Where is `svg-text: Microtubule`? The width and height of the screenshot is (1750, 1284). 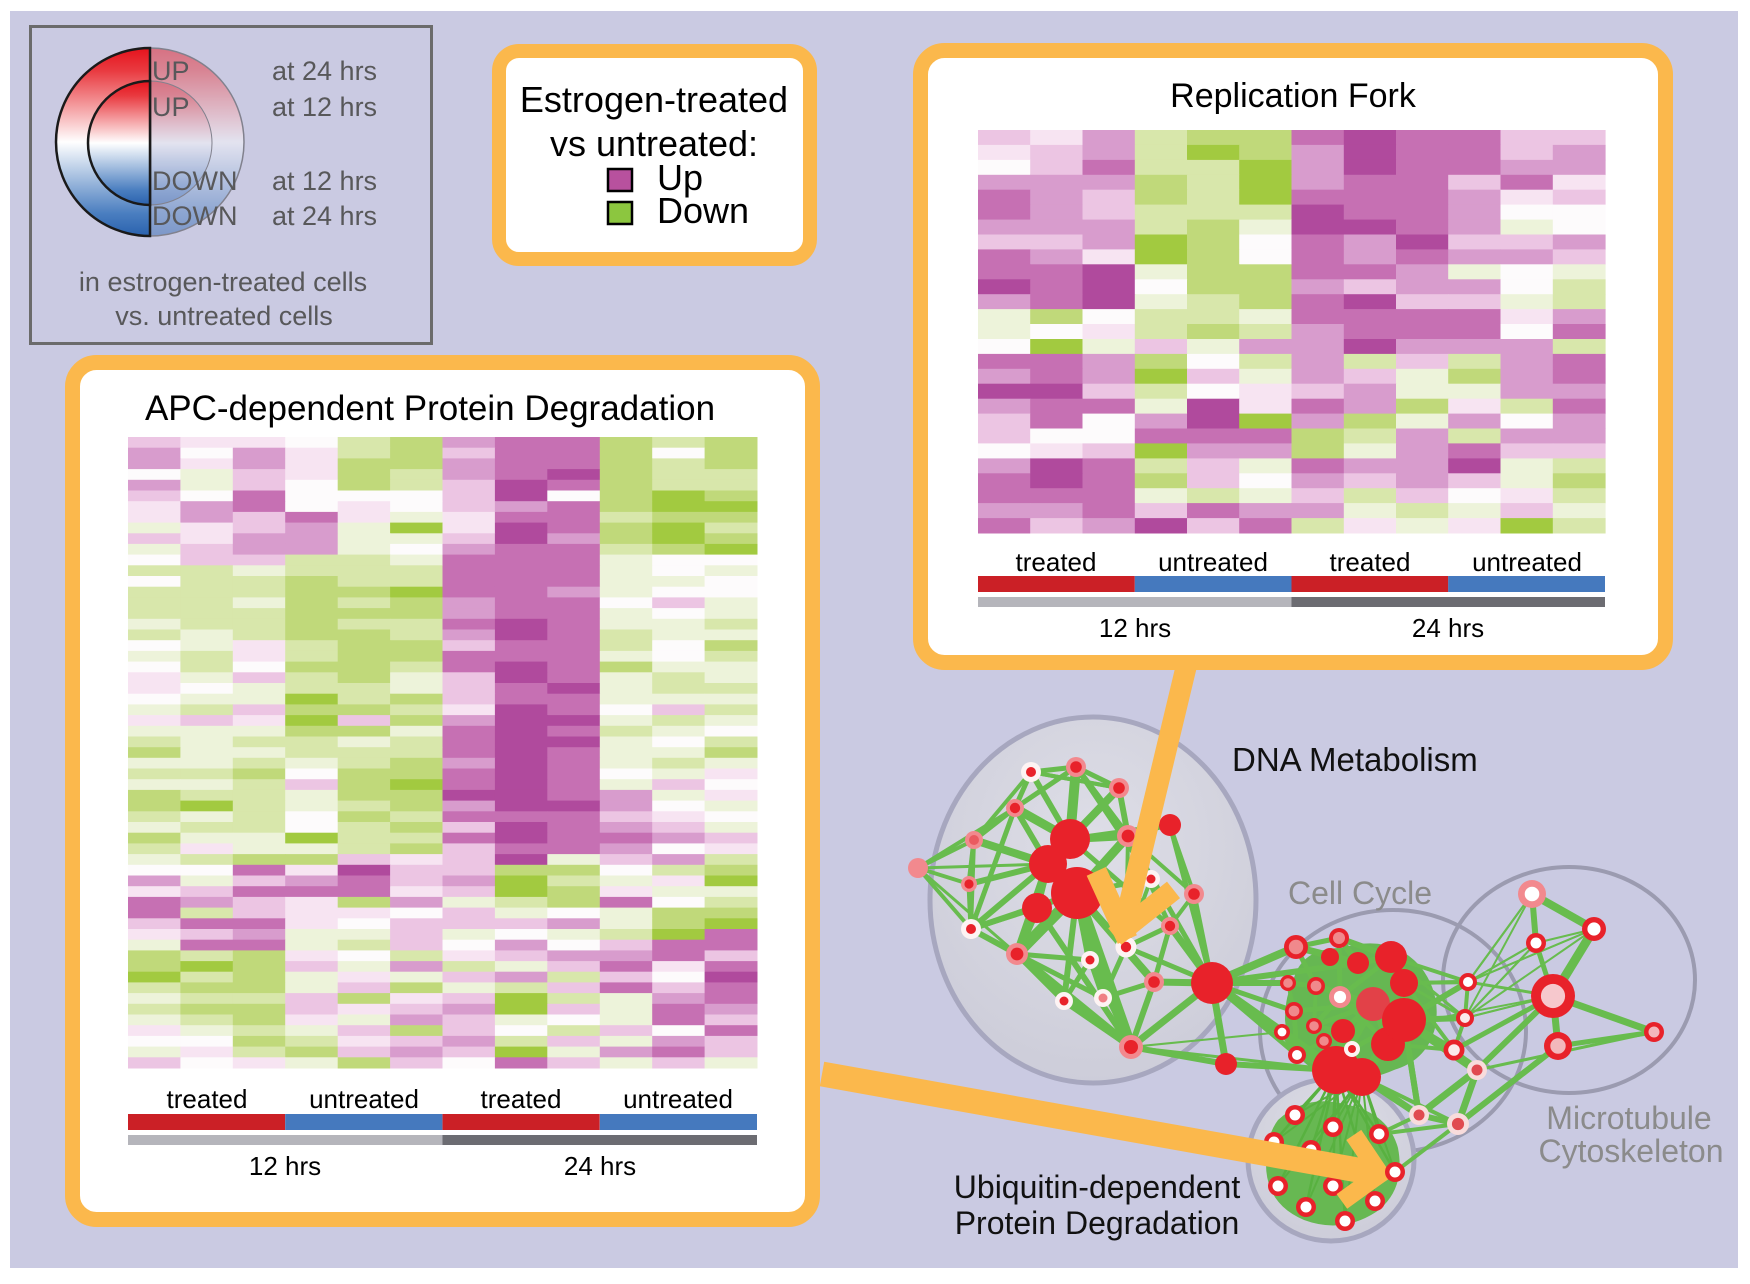 svg-text: Microtubule is located at coordinates (1628, 1118).